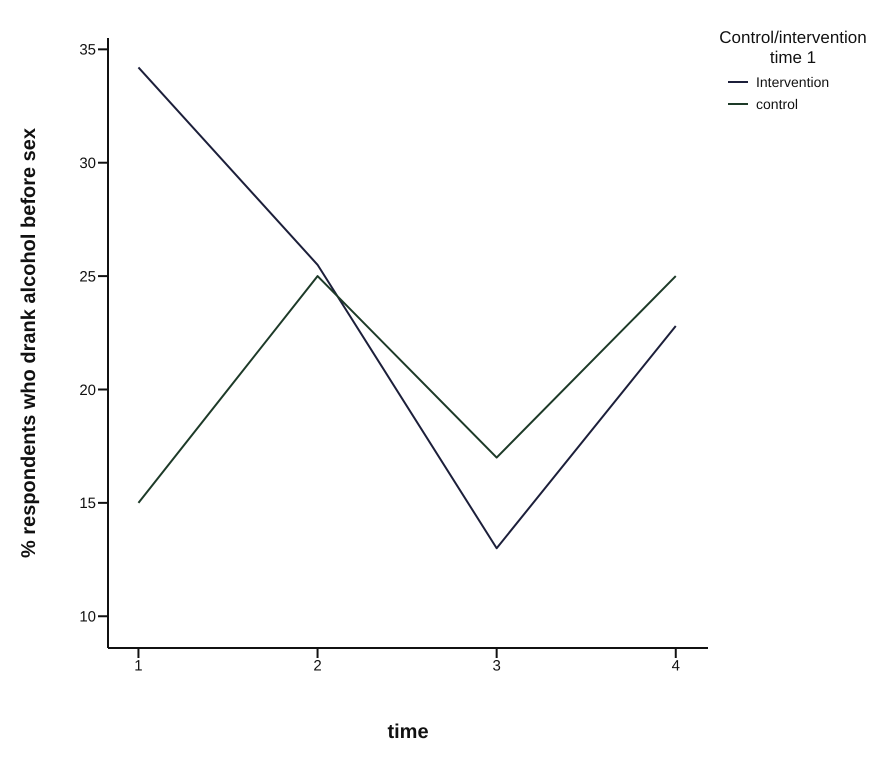  What do you see at coordinates (87, 277) in the screenshot?
I see `y-tick-label: 25` at bounding box center [87, 277].